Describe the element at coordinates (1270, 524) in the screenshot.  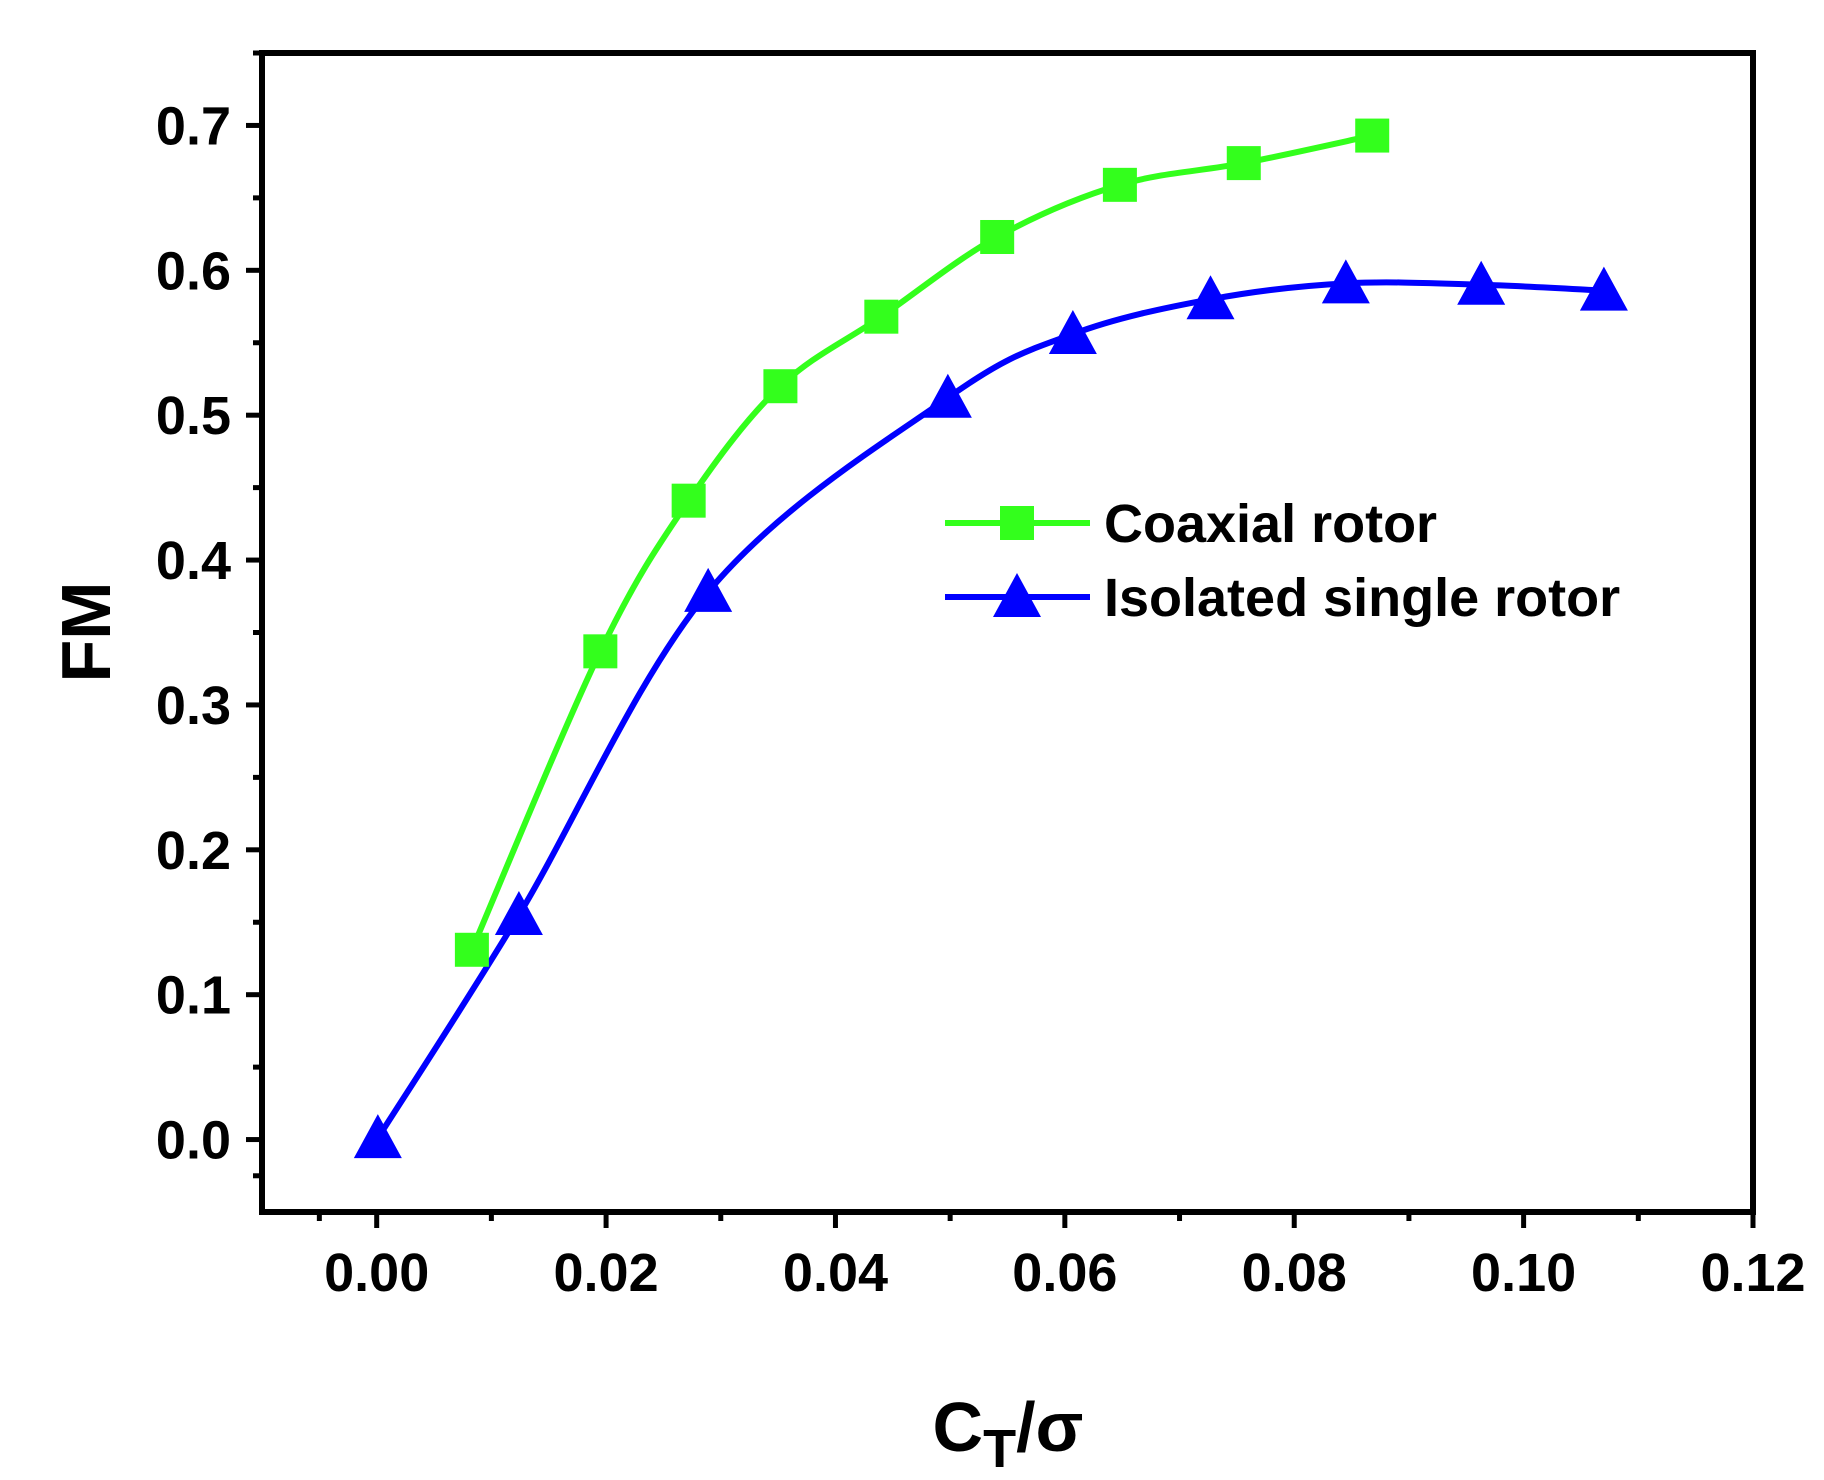
I see `legend-label-1: Coaxial rotor` at that location.